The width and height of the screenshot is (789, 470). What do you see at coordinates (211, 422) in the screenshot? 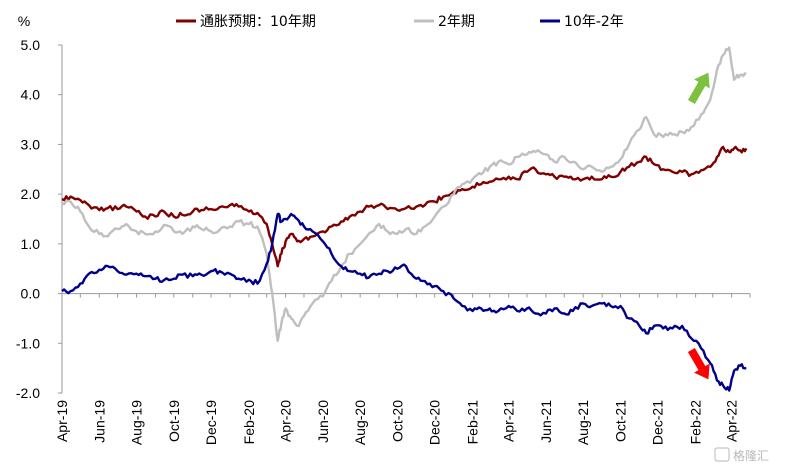
I see `x-tick-label: Dec-19` at bounding box center [211, 422].